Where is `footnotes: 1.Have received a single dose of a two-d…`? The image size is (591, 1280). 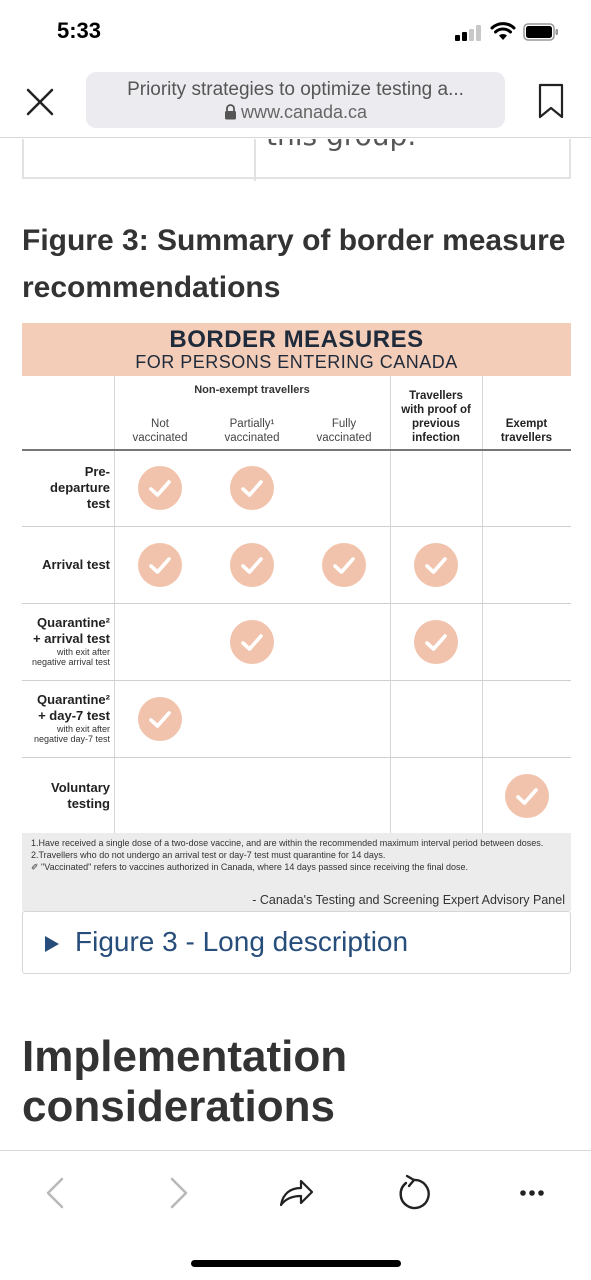
footnotes: 1.Have received a single dose of a two-d… is located at coordinates (298, 855).